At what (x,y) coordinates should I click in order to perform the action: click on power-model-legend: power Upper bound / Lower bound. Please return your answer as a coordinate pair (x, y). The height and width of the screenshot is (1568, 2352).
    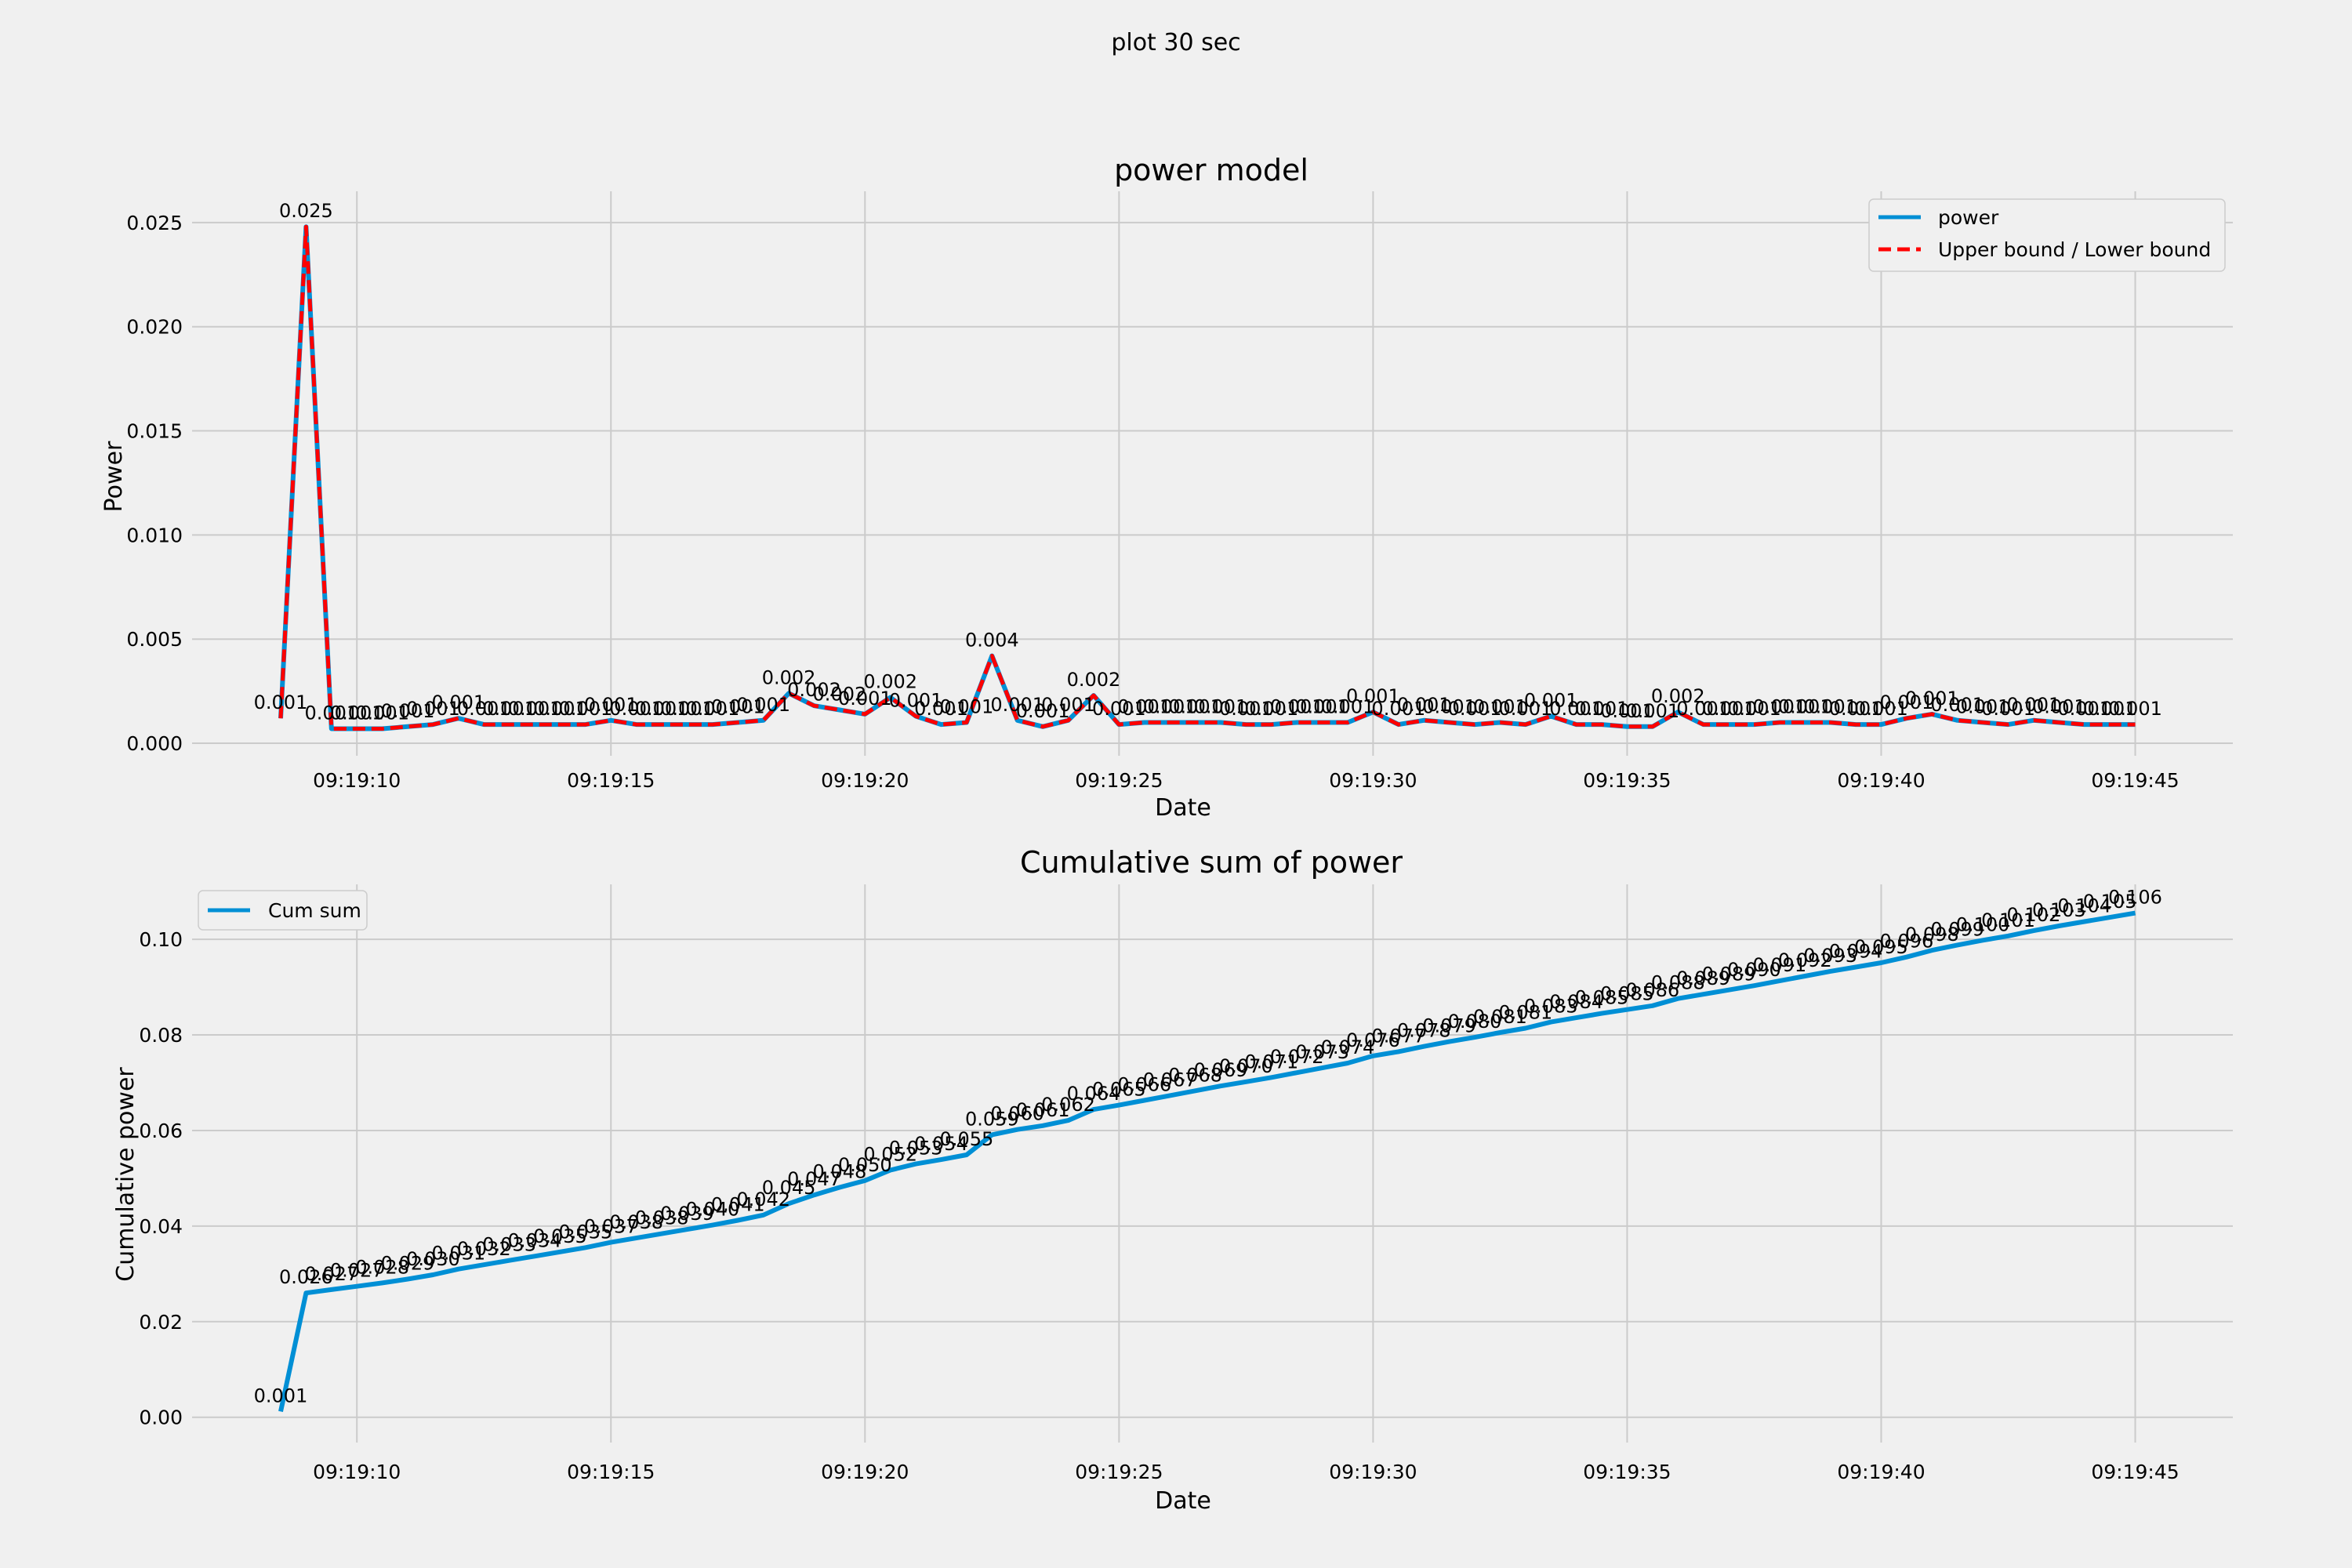
    Looking at the image, I should click on (2047, 235).